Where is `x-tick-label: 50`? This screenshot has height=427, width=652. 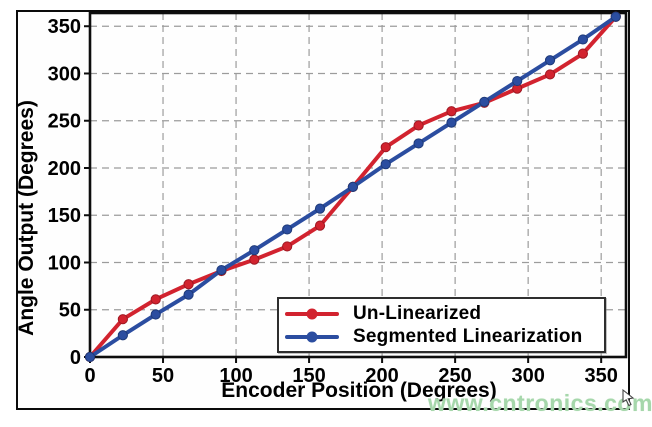
x-tick-label: 50 is located at coordinates (163, 376).